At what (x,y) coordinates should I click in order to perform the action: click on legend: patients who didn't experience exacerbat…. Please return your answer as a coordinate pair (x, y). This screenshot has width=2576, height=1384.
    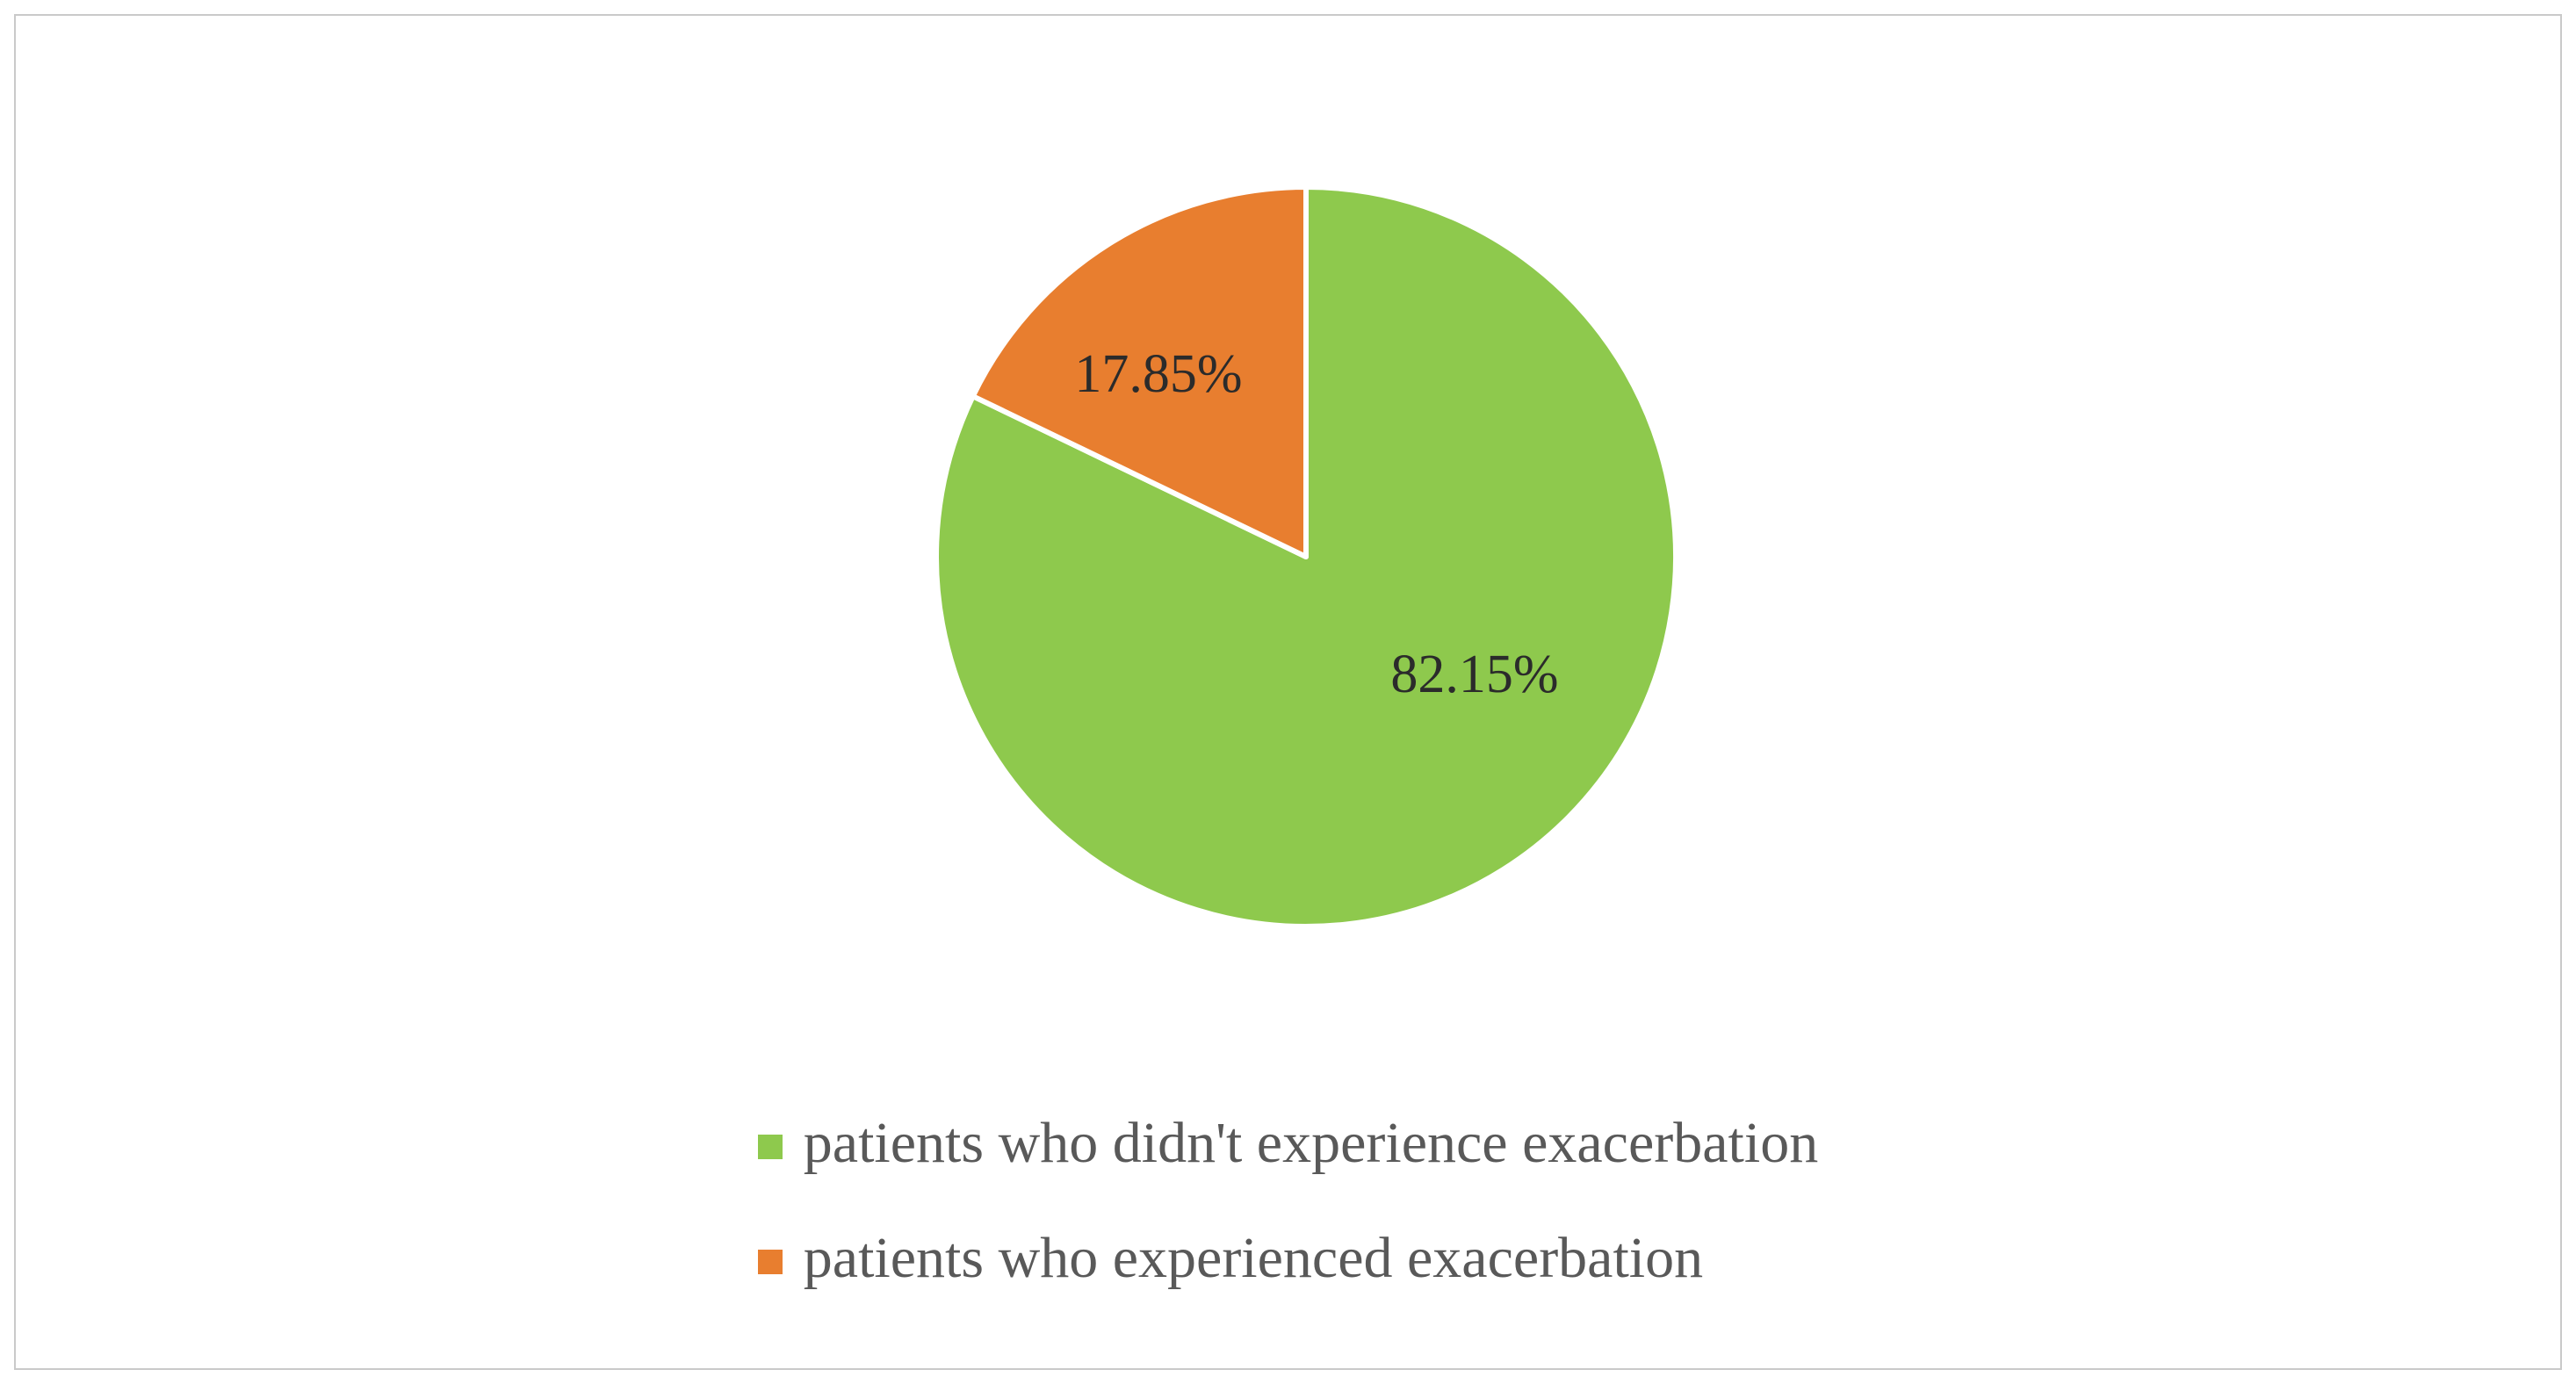
    Looking at the image, I should click on (1288, 1201).